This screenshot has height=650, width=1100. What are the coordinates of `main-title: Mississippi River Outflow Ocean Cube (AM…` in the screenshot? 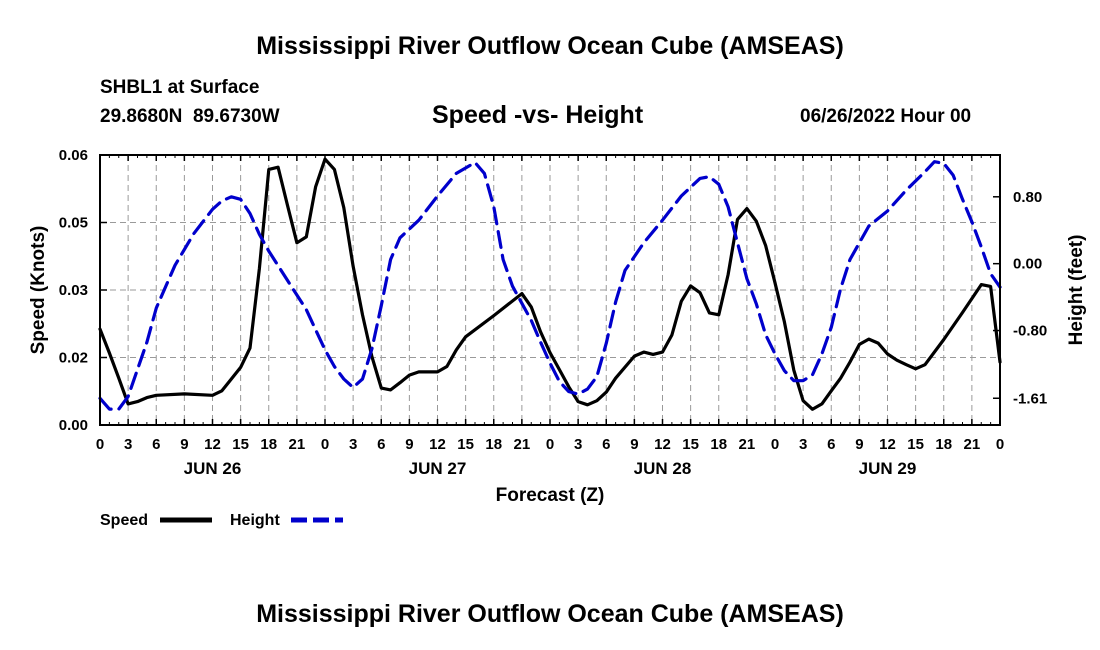 It's located at (550, 46).